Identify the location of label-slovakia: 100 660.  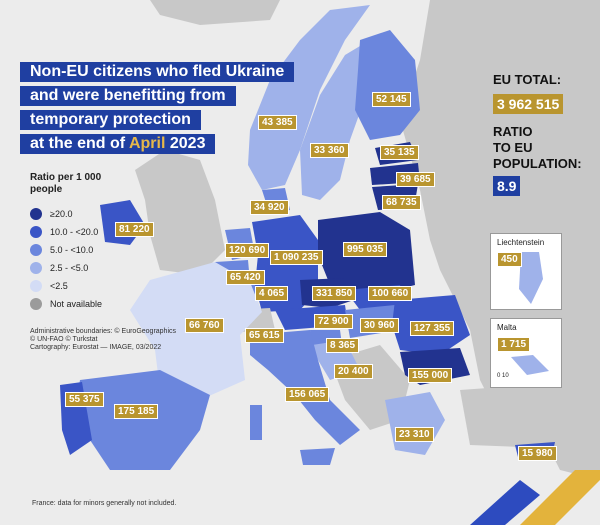
(390, 293).